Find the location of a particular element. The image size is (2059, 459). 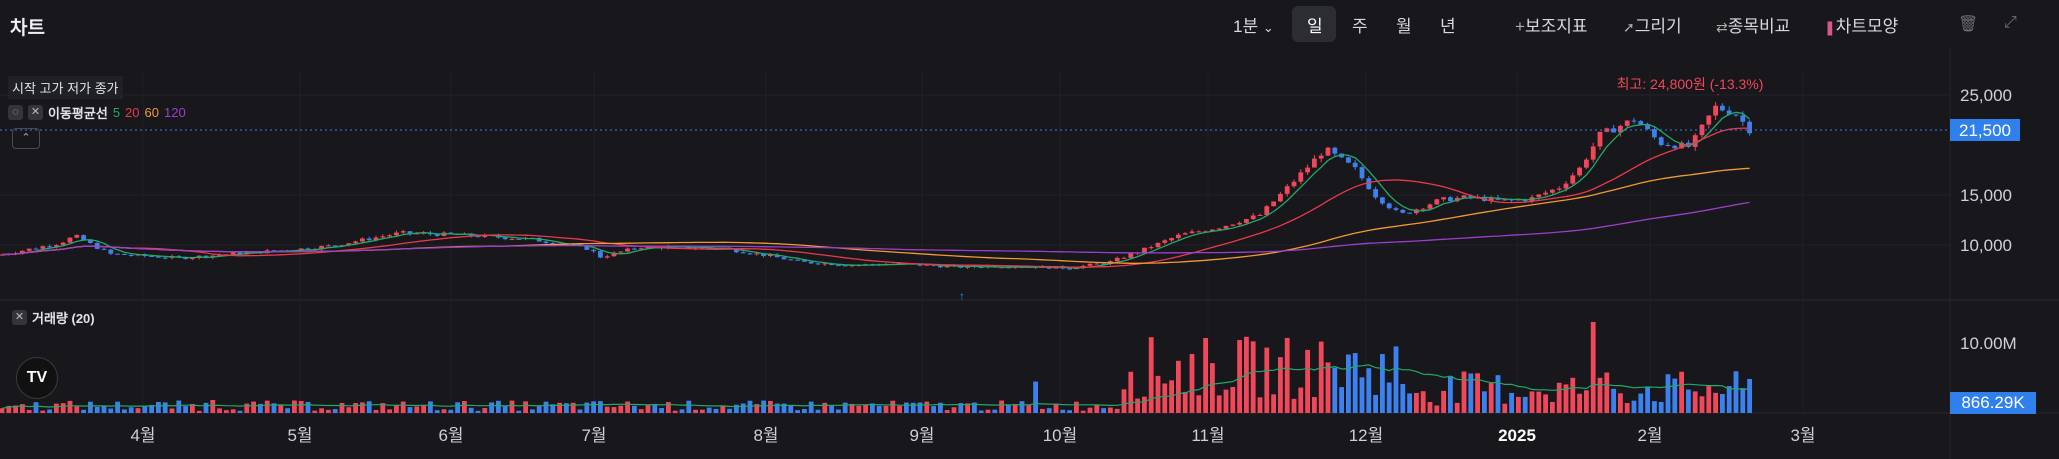

chart-style-button: ❚차트모양 is located at coordinates (1861, 24).